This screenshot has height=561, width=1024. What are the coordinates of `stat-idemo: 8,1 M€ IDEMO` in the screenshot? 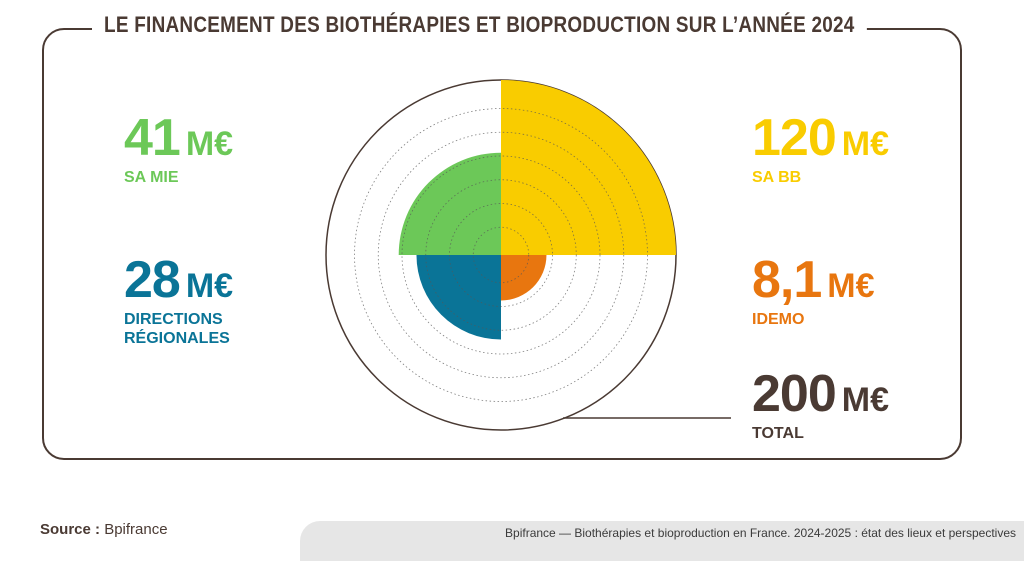 It's located at (813, 291).